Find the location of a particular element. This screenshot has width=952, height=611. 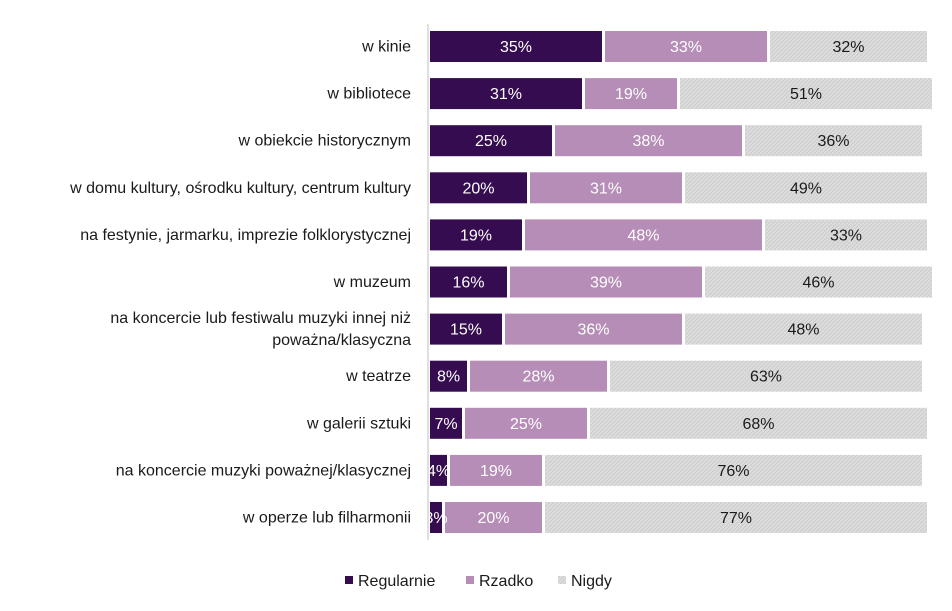

data-label-regularnie: 4% is located at coordinates (438, 471).